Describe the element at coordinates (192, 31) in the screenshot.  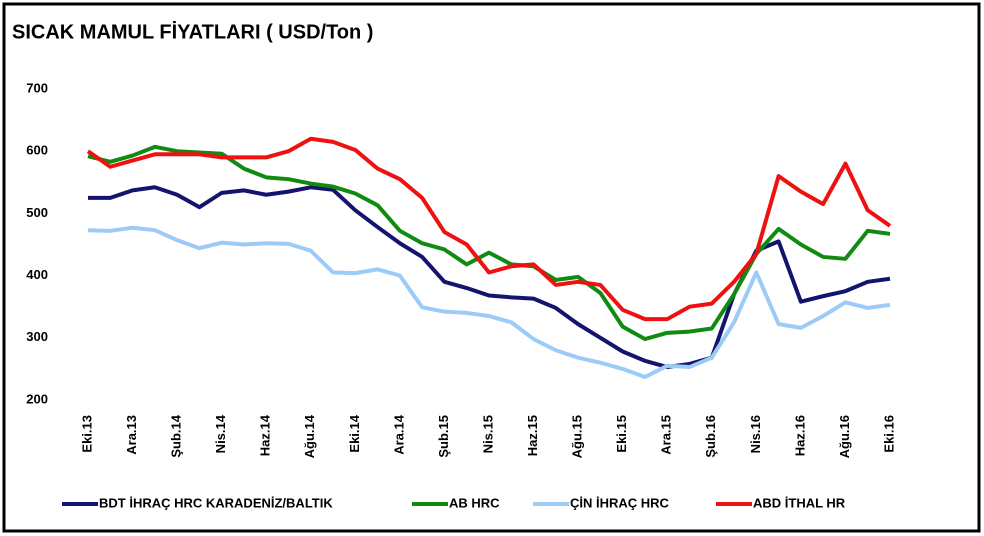
I see `chart-title: SICAK MAMUL FİYATLARI ( USD/Ton )` at that location.